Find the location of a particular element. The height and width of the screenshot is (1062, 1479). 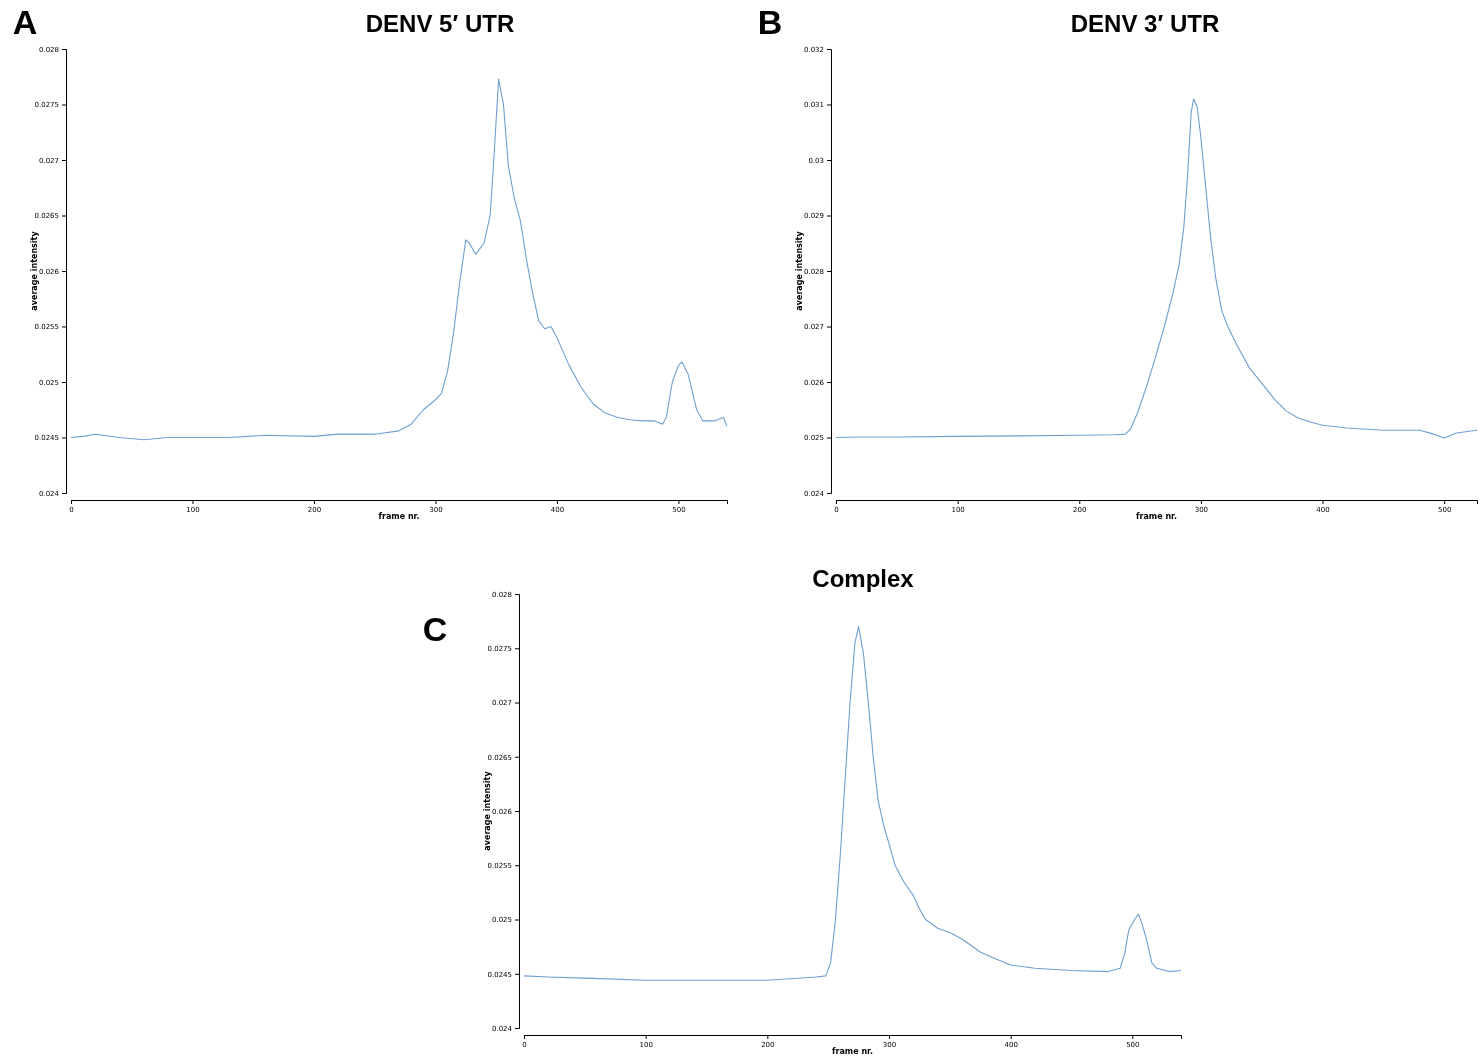

chart-title: Complex is located at coordinates (863, 578).